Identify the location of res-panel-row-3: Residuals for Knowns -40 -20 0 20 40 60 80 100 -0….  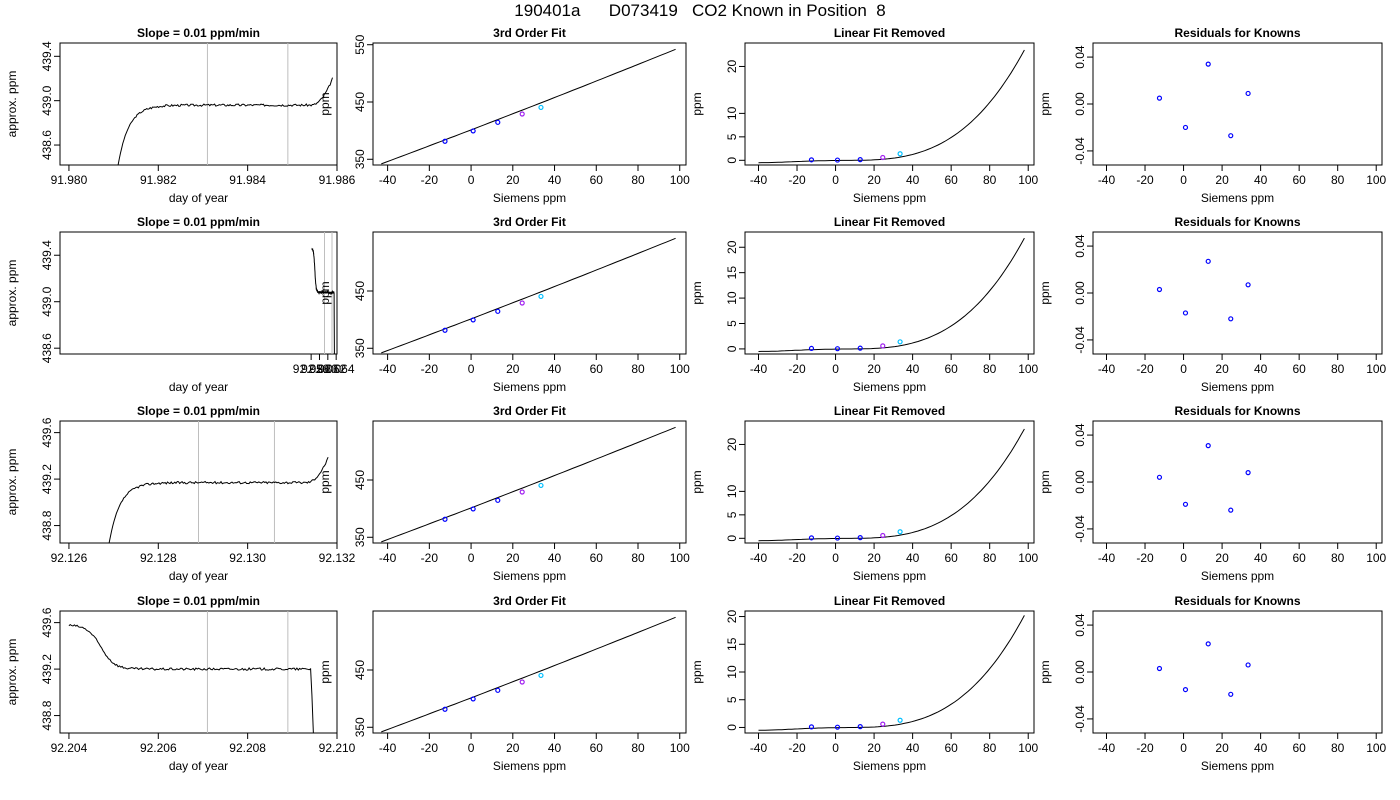
(1212, 493).